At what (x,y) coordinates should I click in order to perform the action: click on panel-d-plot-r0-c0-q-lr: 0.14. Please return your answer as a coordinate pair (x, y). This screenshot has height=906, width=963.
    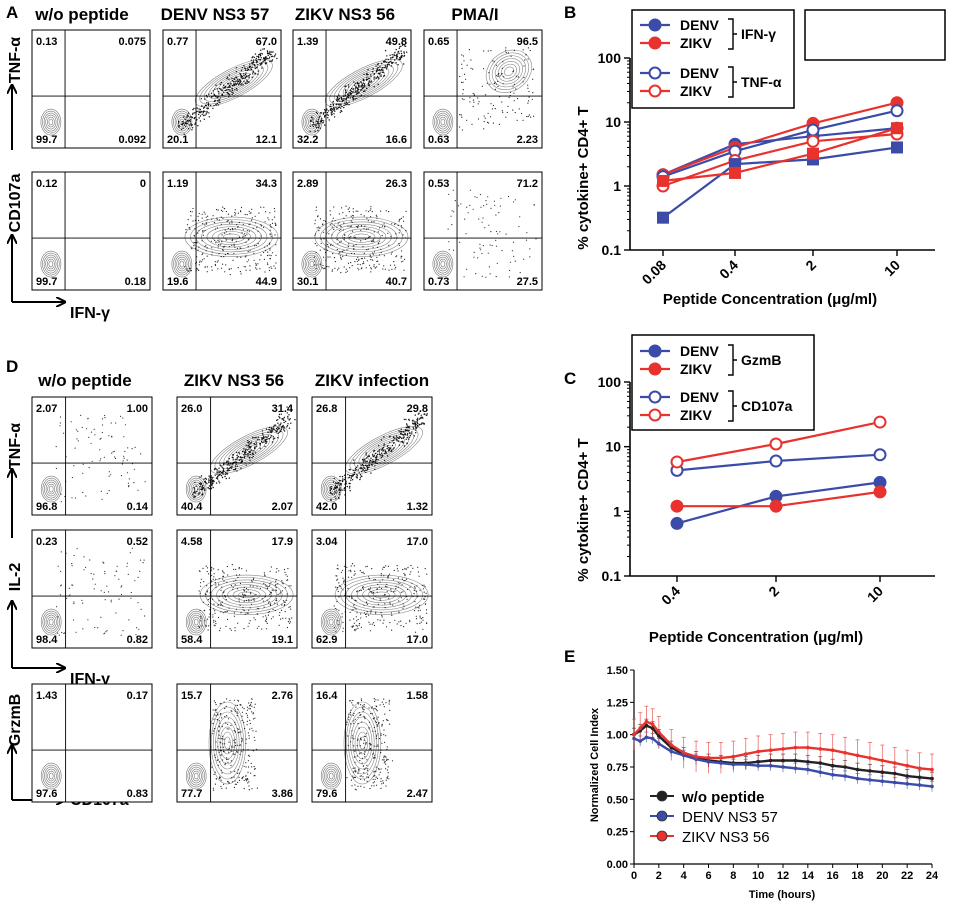
    Looking at the image, I should click on (138, 507).